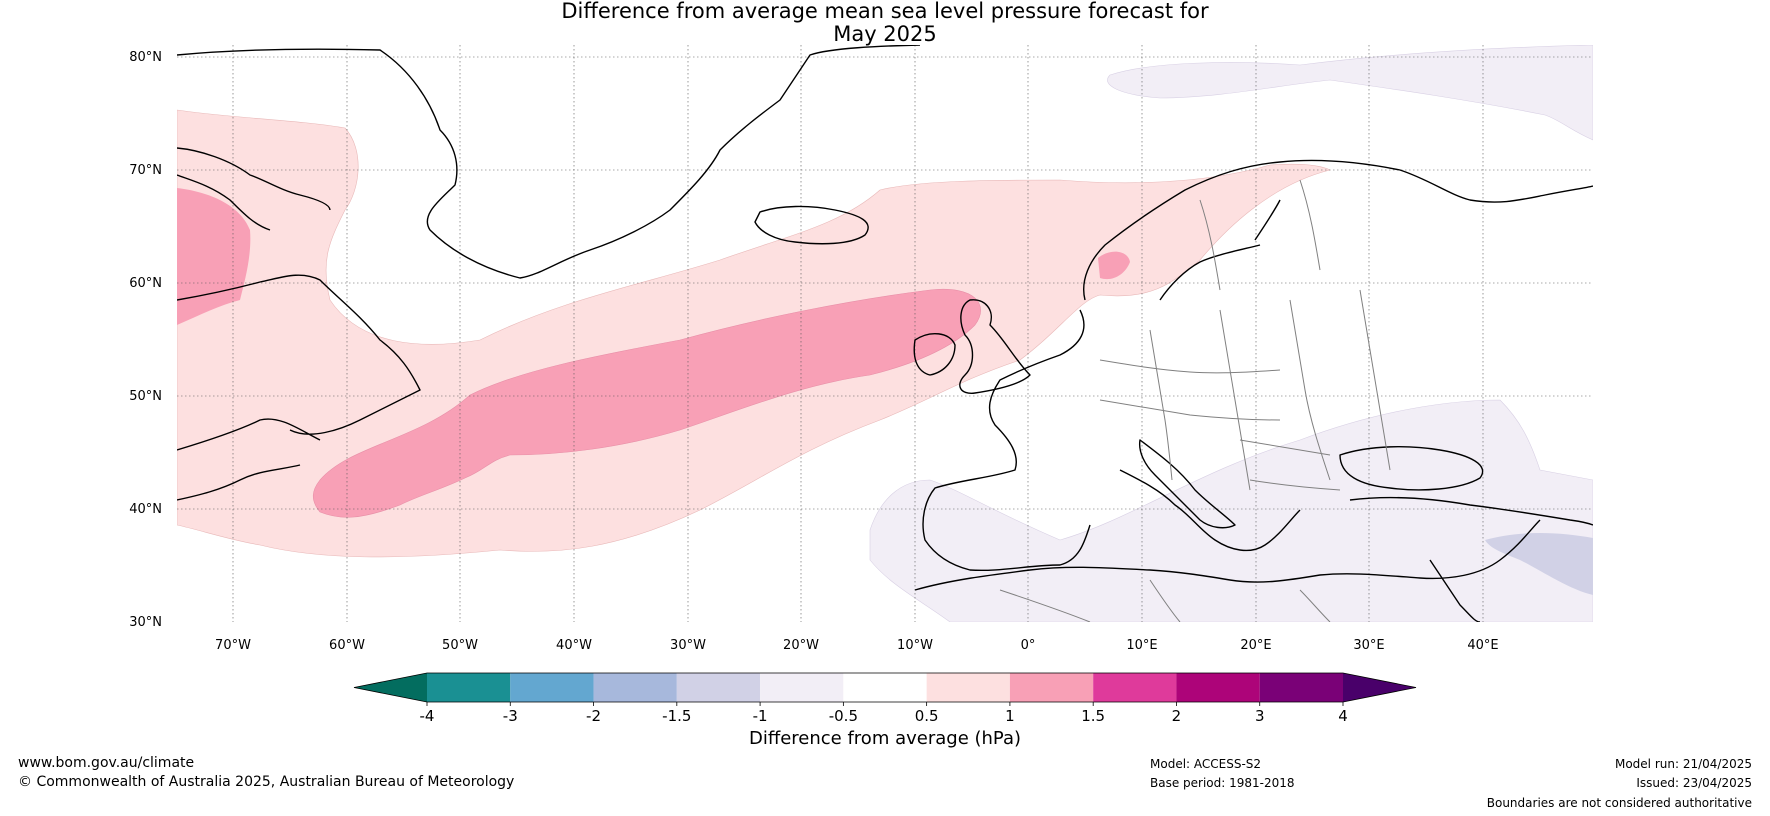 The height and width of the screenshot is (816, 1770). Describe the element at coordinates (427, 716) in the screenshot. I see `colorbar-tick-label: -4` at that location.